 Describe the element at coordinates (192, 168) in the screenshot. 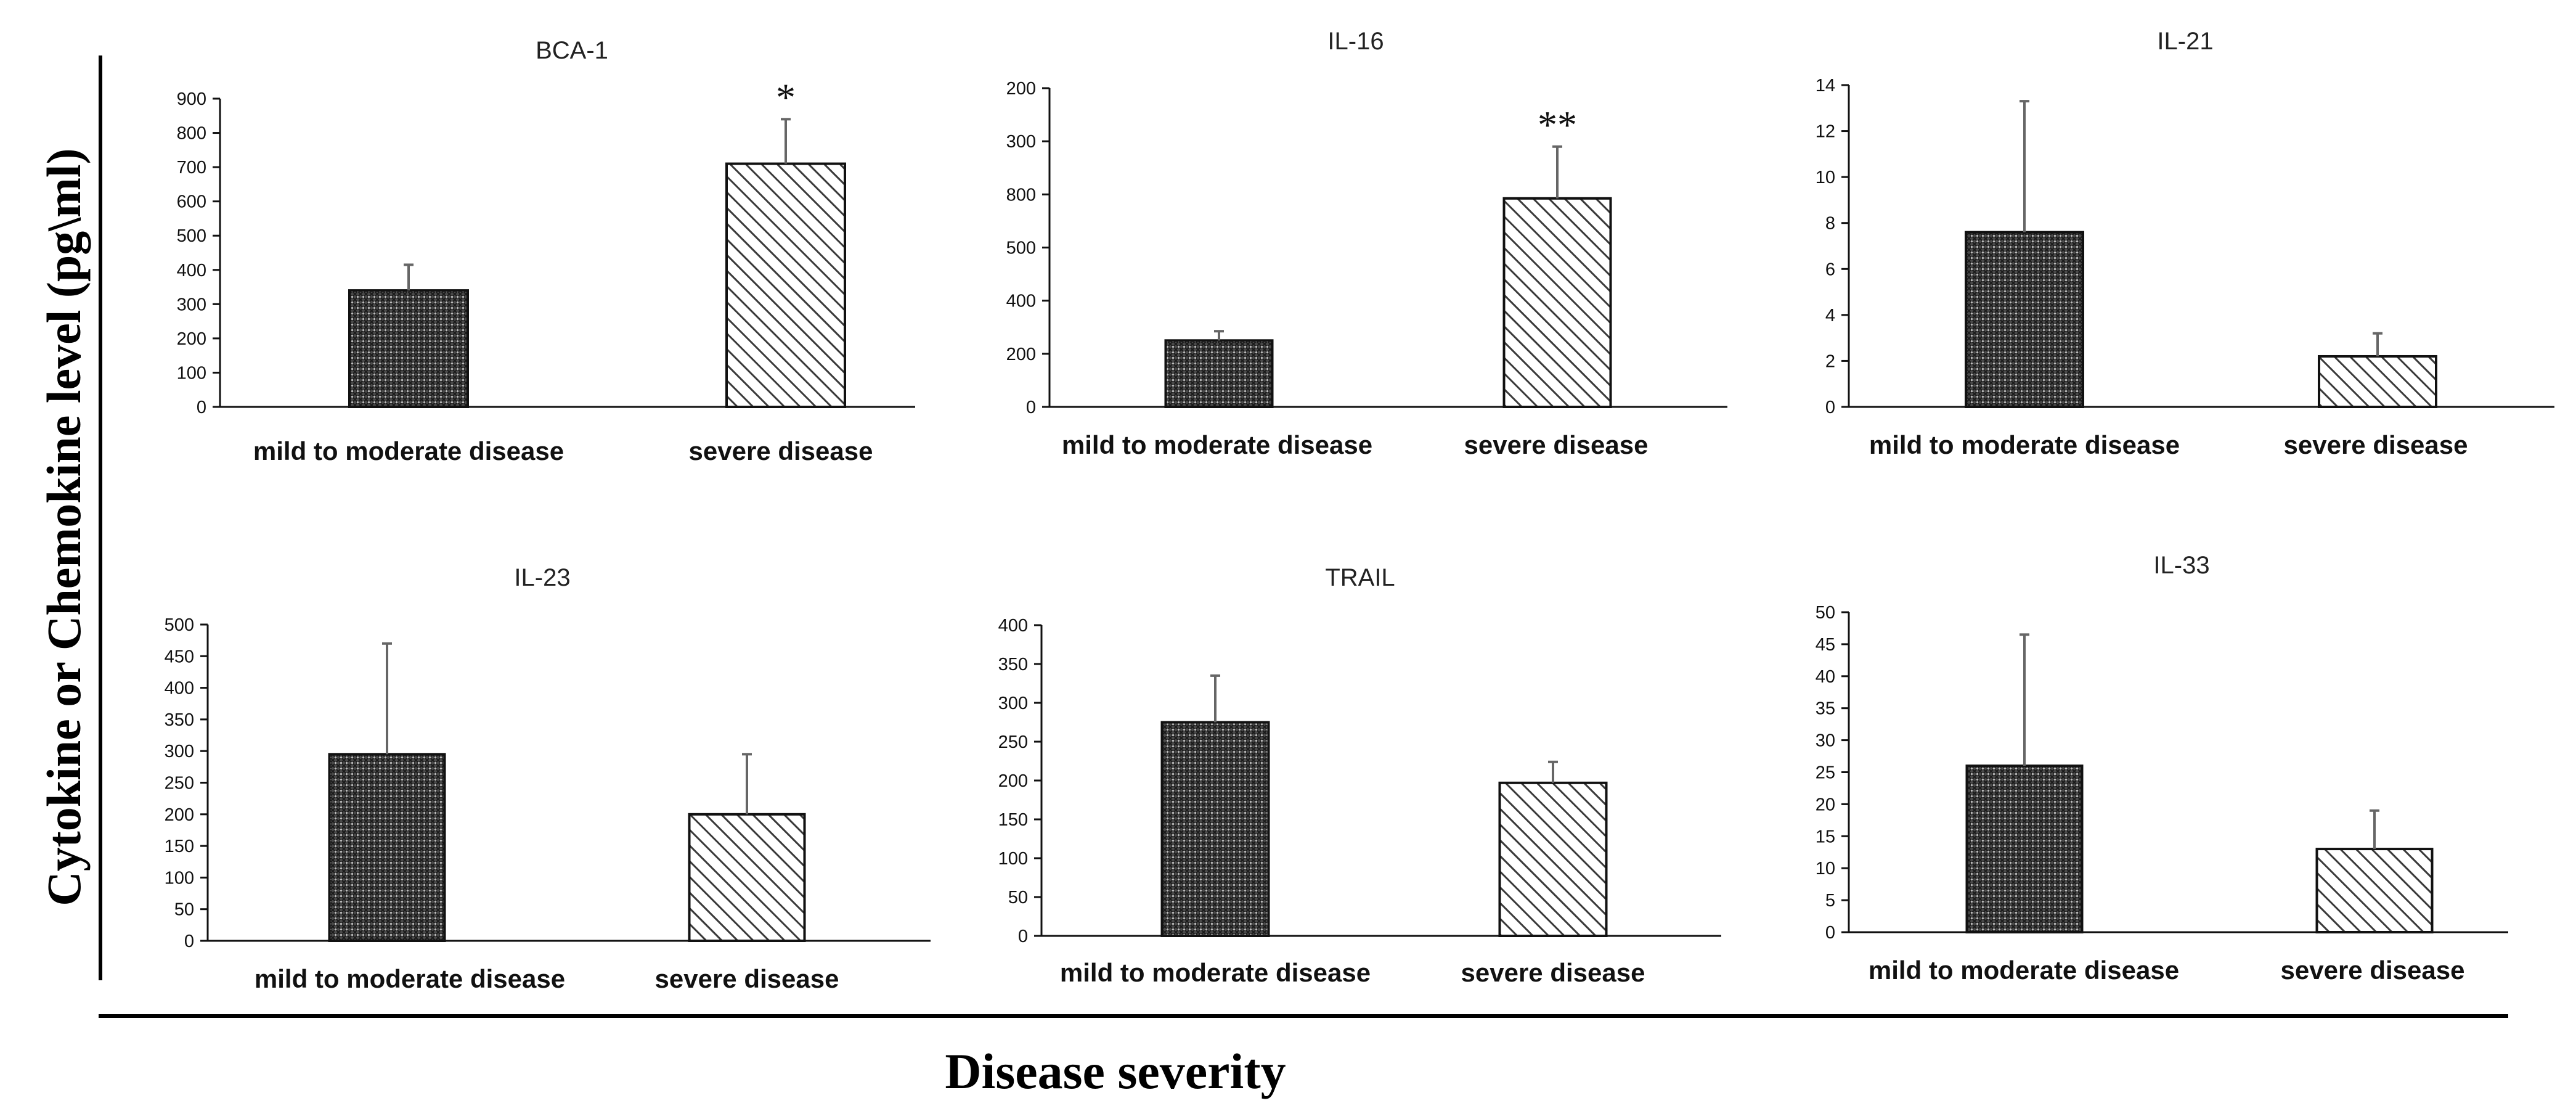

I see `y-tick-label: 700` at that location.